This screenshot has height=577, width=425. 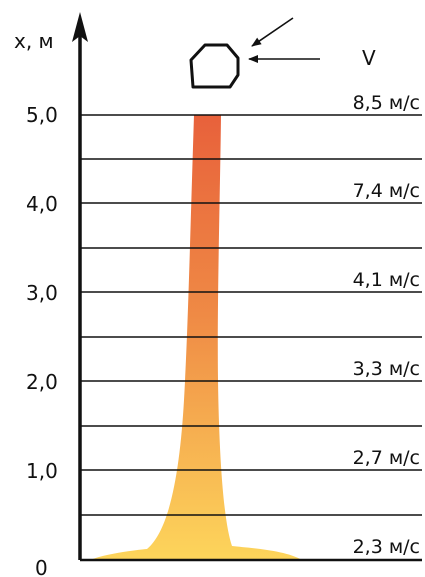 I want to click on tick-label-3: 3,0, so click(x=42, y=293).